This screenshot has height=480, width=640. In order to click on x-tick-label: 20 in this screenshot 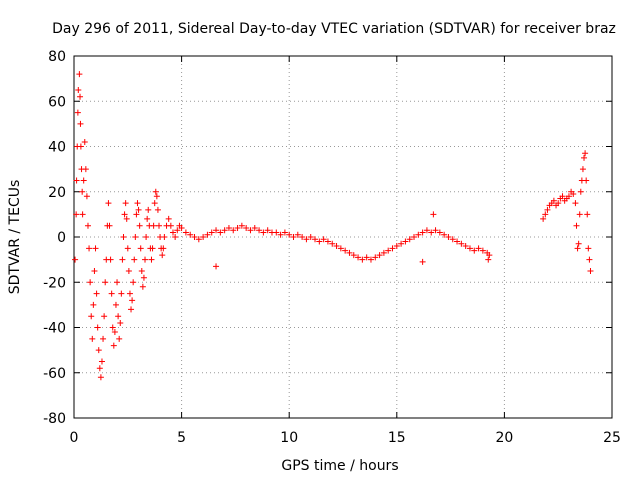, I will do `click(504, 438)`.